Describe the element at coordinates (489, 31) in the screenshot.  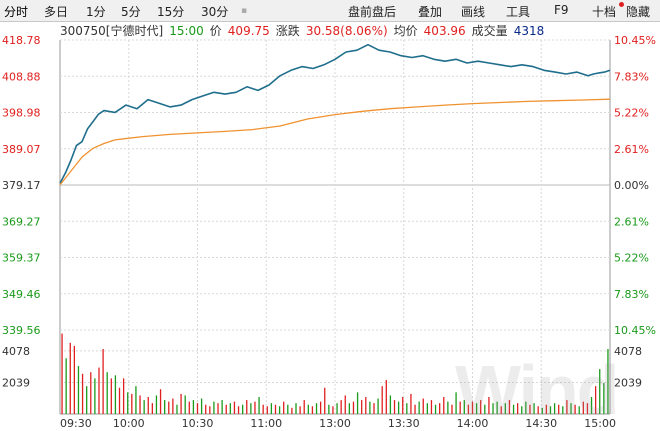
I see `volume-label: 成交量` at that location.